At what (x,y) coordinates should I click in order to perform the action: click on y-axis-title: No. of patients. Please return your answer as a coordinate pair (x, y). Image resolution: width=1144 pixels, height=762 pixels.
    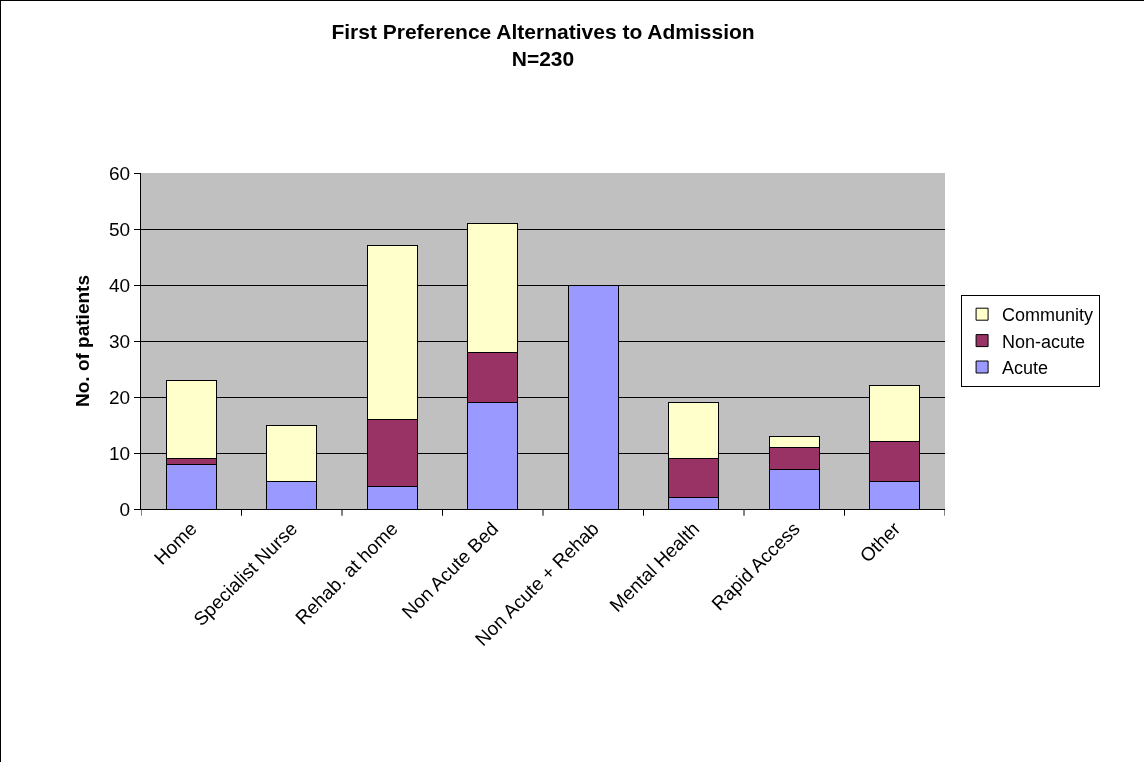
    Looking at the image, I should click on (82, 341).